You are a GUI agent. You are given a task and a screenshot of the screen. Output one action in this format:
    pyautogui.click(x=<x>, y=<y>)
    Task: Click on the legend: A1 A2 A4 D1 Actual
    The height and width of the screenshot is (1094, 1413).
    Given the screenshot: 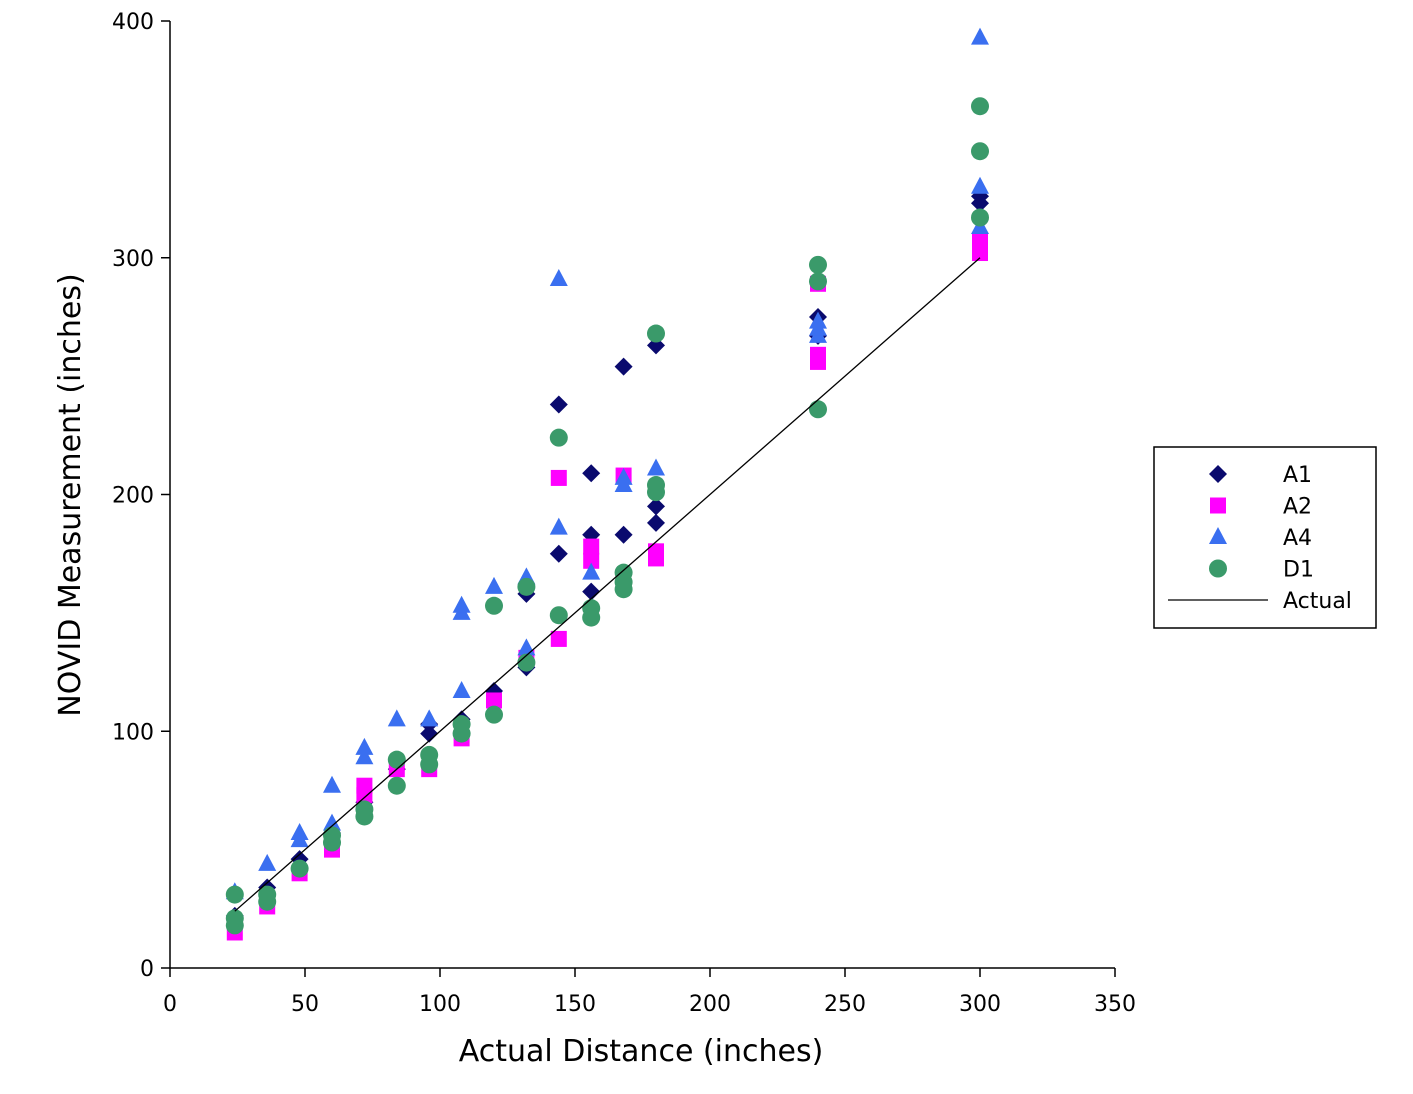 What is the action you would take?
    pyautogui.click(x=1265, y=537)
    